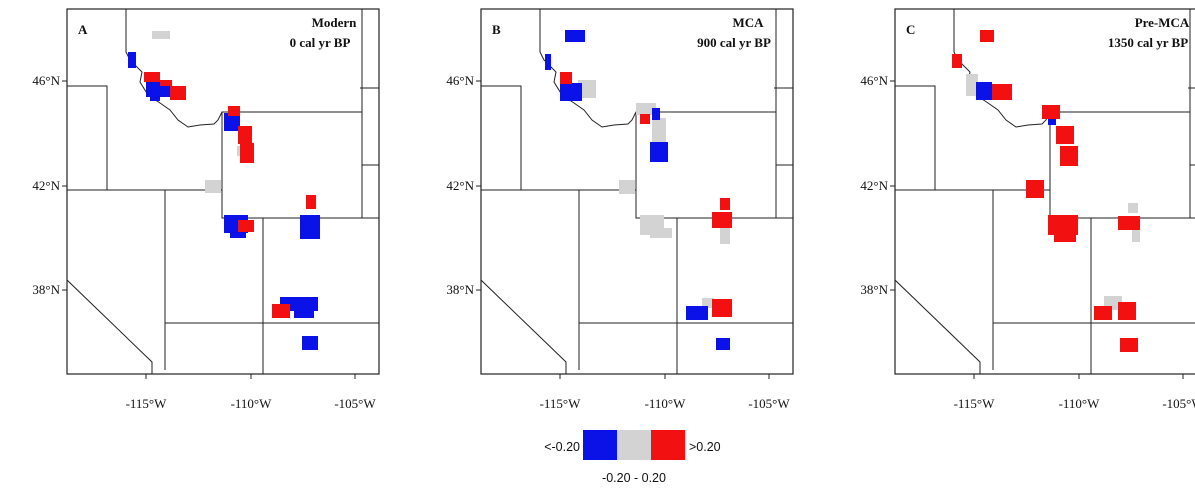  I want to click on panel-b-lat-42: 42°N, so click(460, 185).